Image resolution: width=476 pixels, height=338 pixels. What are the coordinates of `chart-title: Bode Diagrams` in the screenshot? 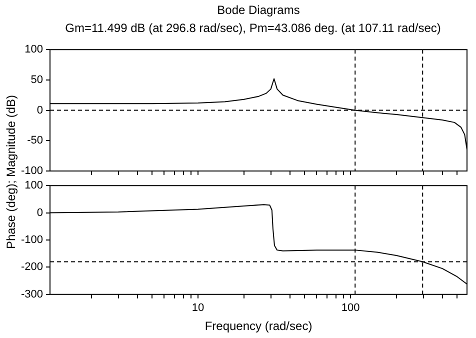 It's located at (258, 10).